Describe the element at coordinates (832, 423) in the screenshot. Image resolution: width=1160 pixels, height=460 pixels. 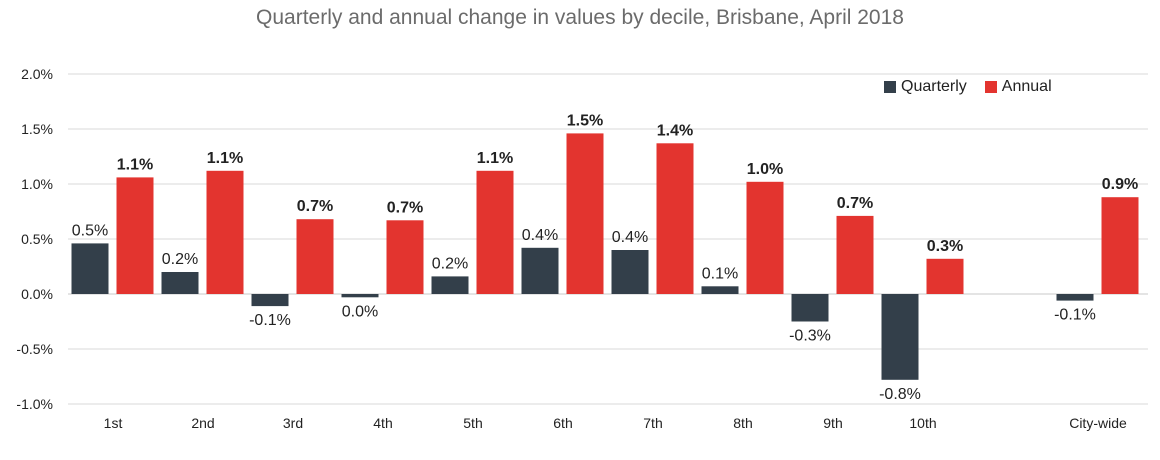
I see `x-tick-label: 9th` at that location.